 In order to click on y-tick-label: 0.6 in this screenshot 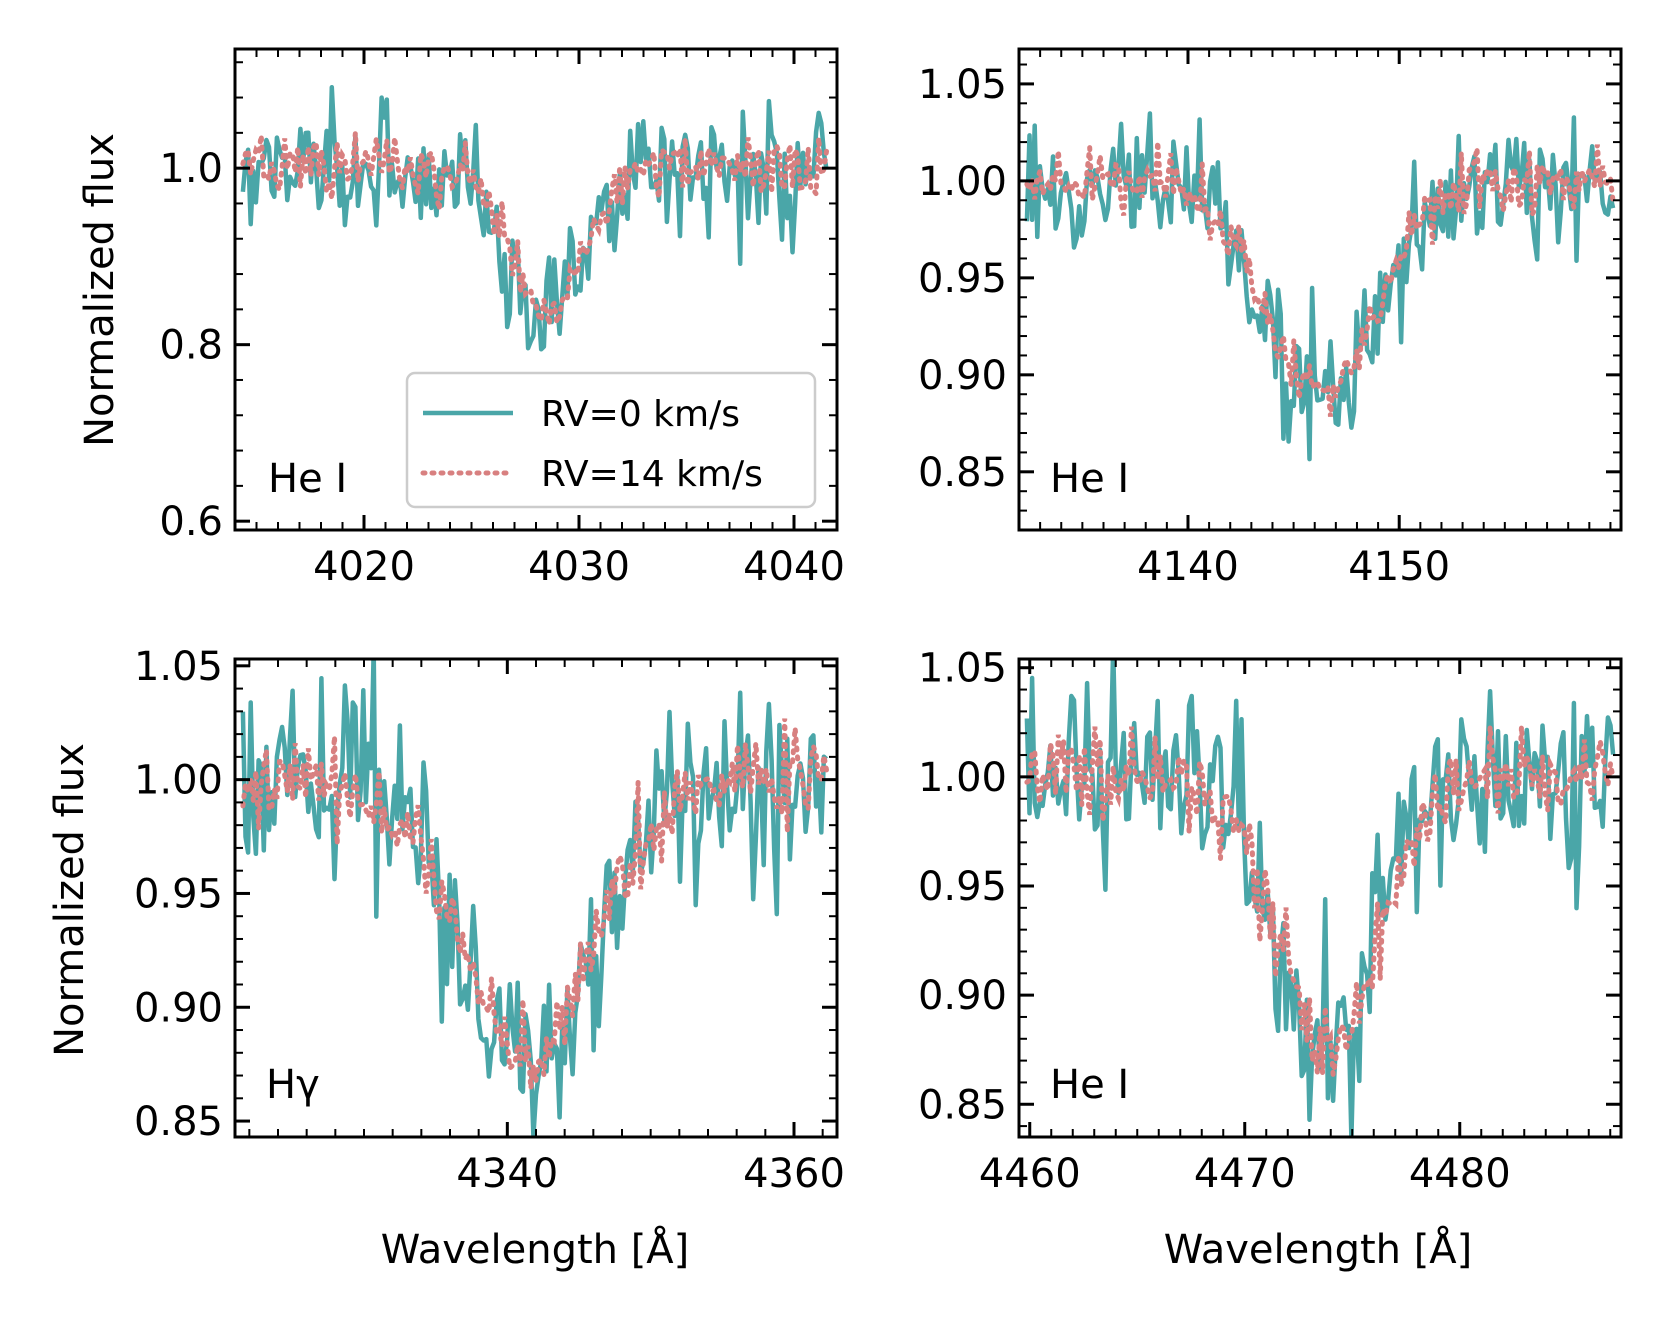, I will do `click(191, 522)`.